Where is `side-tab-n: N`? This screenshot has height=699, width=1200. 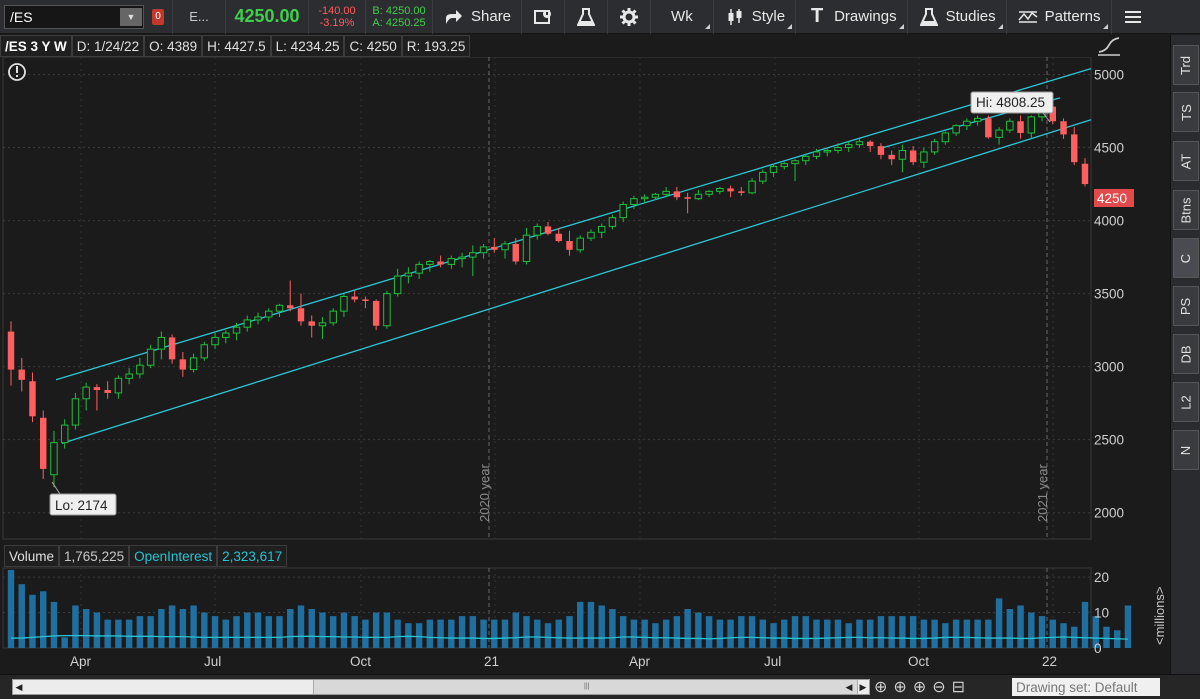
side-tab-n: N is located at coordinates (1186, 450).